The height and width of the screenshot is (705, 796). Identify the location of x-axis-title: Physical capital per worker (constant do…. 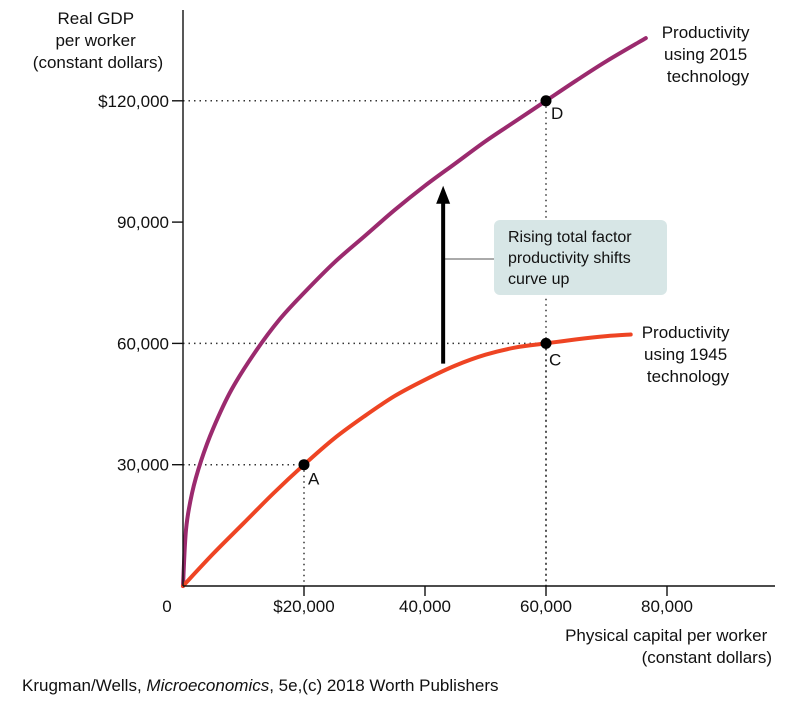
(668, 646).